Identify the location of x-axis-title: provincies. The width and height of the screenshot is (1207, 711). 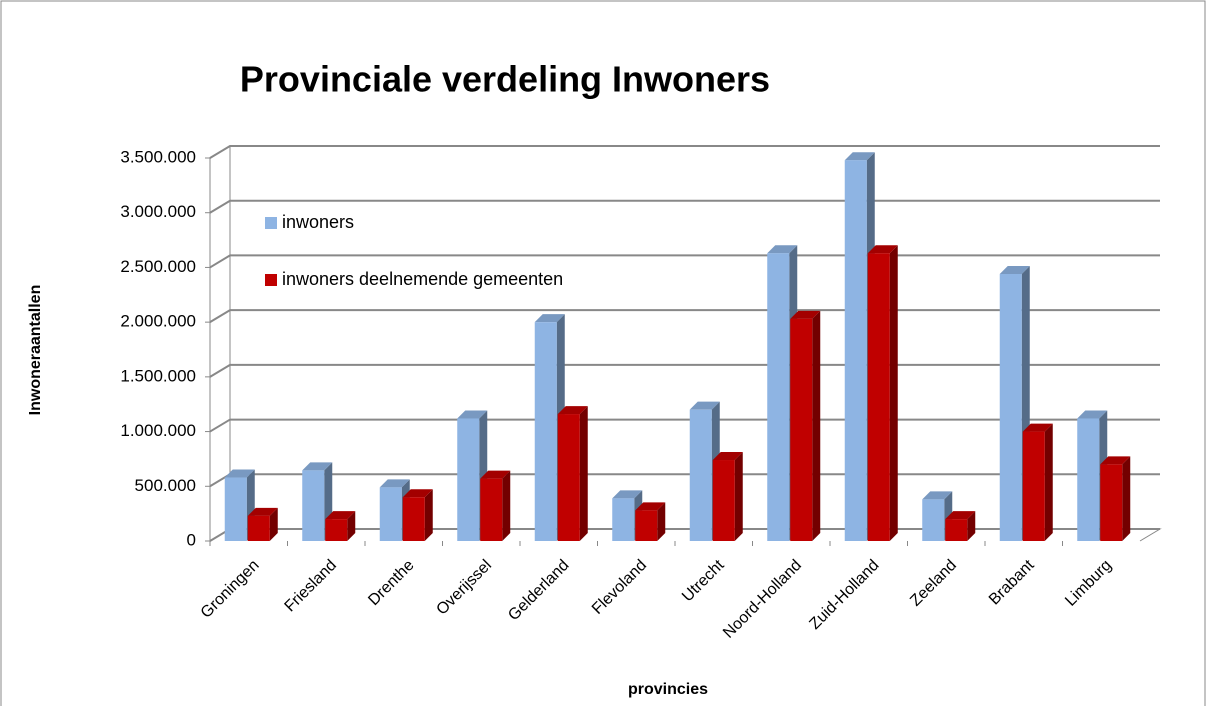
(668, 689).